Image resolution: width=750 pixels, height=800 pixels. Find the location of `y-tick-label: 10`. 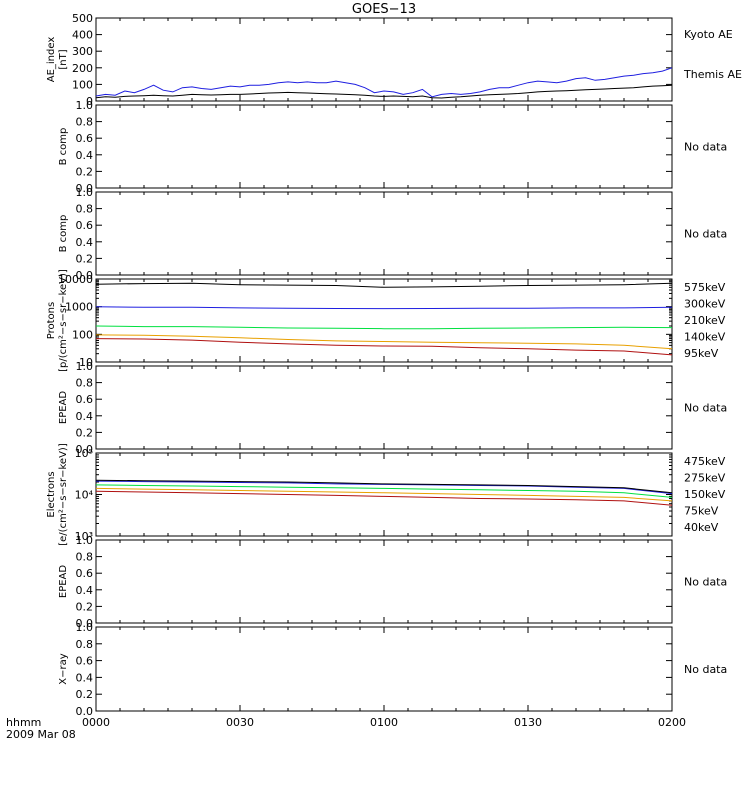

y-tick-label: 10 is located at coordinates (86, 362).